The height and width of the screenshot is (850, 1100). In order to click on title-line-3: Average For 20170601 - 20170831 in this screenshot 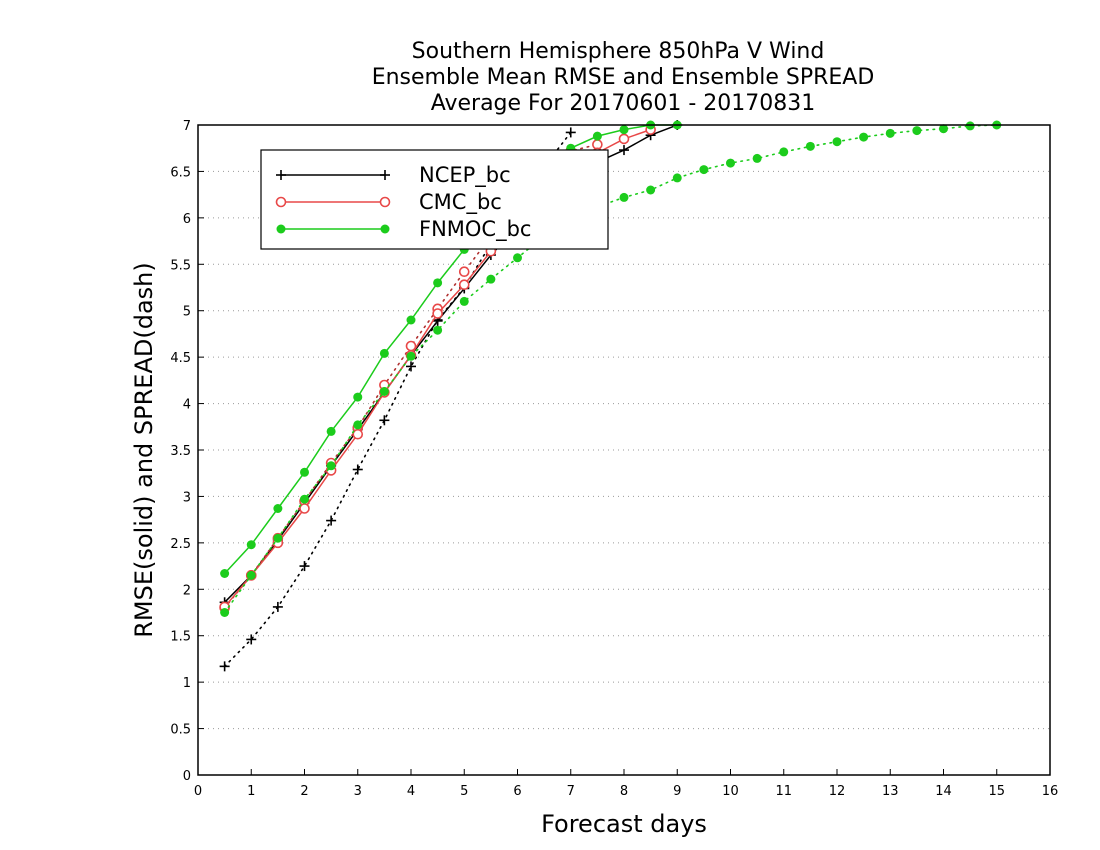, I will do `click(623, 103)`.